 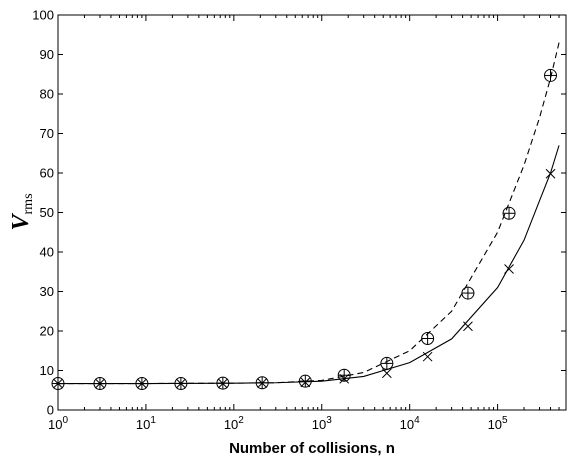 What do you see at coordinates (65, 420) in the screenshot?
I see `x-tick-label-exponent: 0` at bounding box center [65, 420].